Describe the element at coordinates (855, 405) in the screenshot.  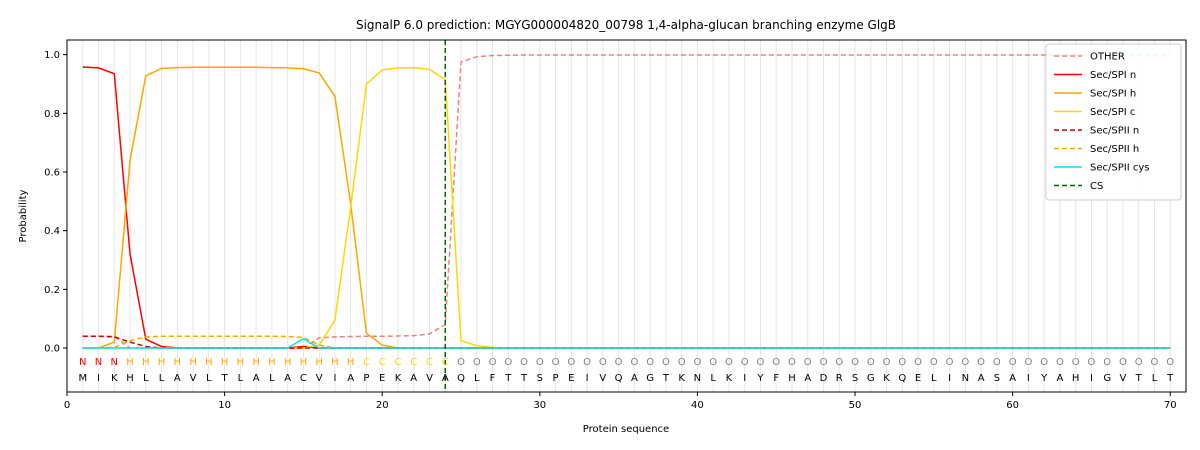
I see `x-tick-label: 50` at that location.